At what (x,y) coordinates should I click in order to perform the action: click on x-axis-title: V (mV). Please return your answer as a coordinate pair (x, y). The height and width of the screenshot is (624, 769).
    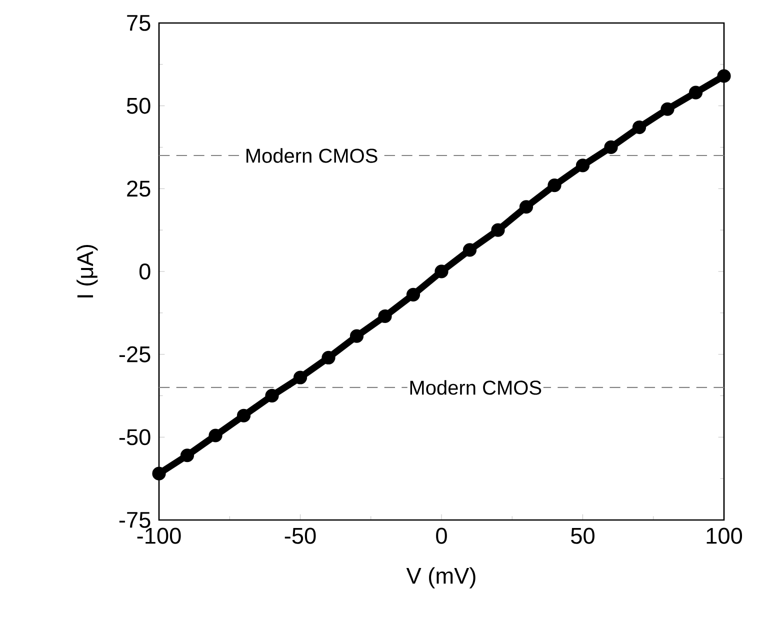
    Looking at the image, I should click on (441, 577).